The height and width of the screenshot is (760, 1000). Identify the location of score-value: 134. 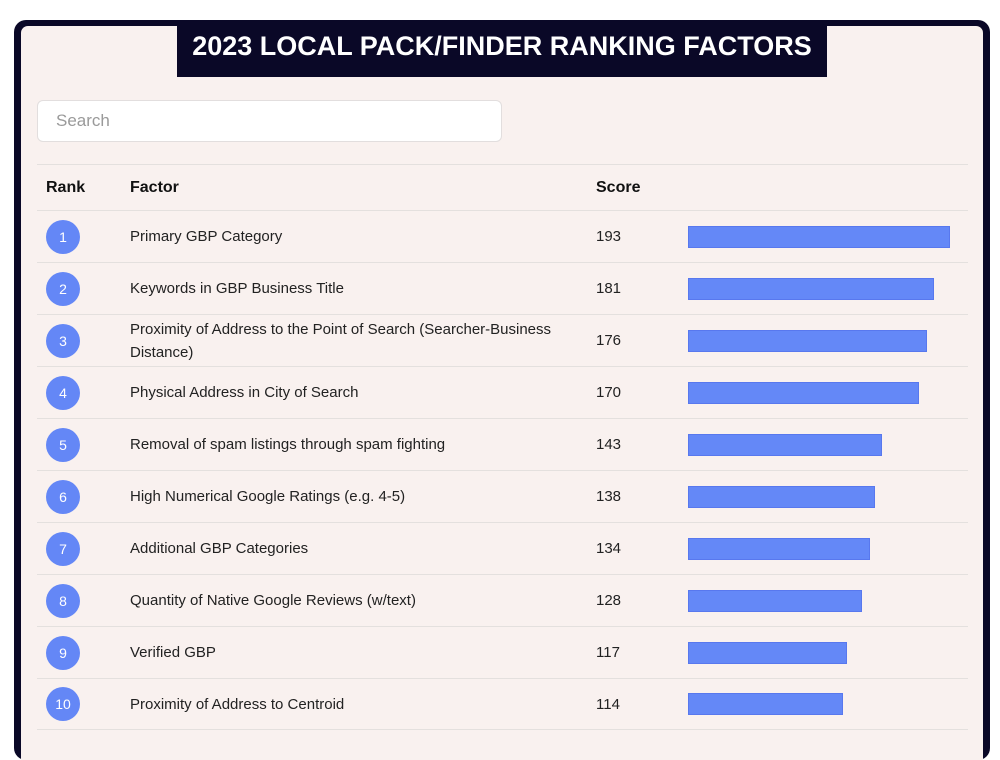
(609, 548).